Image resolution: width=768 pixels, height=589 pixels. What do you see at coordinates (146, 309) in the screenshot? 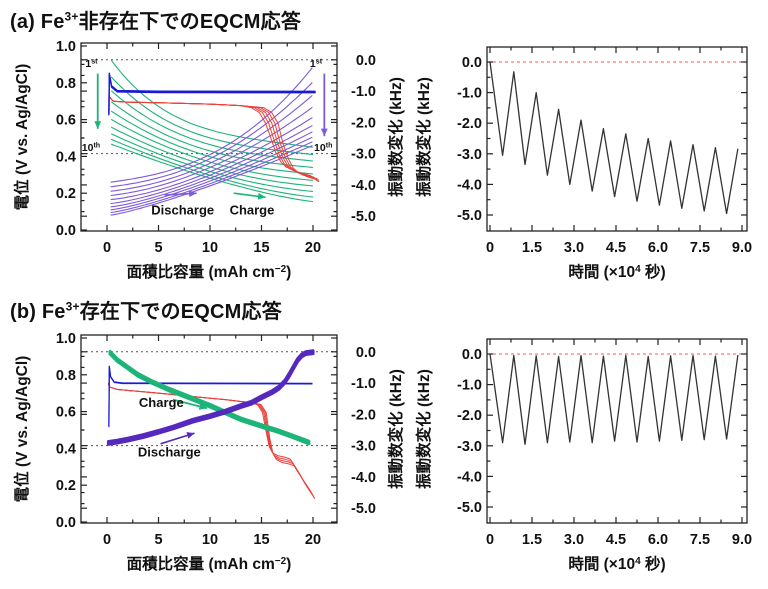
I see `panel-b-title: (b) Fe3+存在下でのEQCM応答` at bounding box center [146, 309].